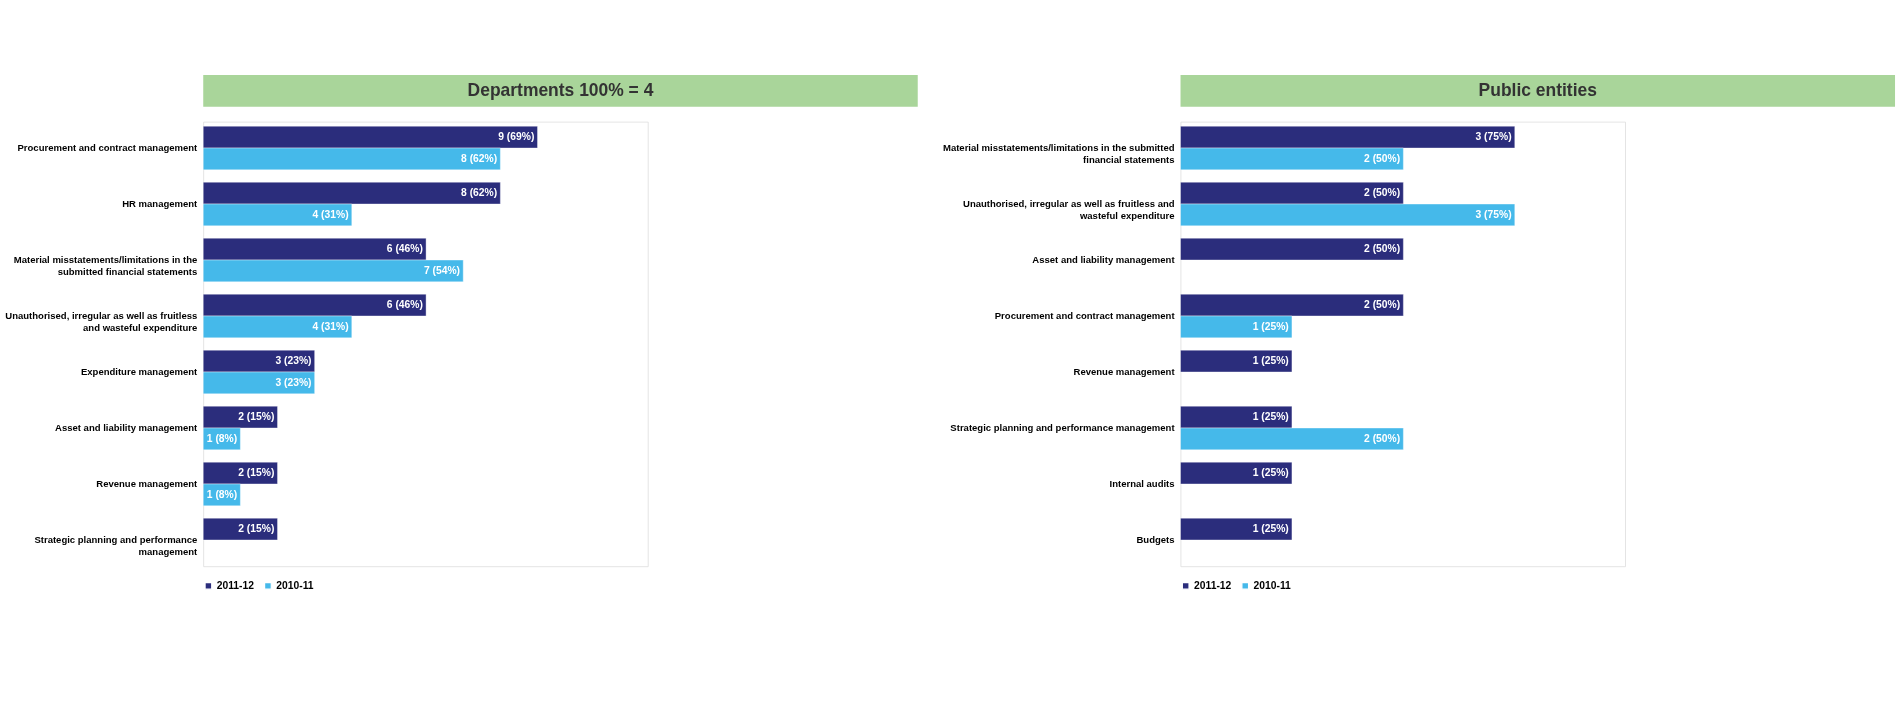 Image resolution: width=1899 pixels, height=709 pixels. Describe the element at coordinates (1142, 484) in the screenshot. I see `y-tick-label: Internal audits` at that location.